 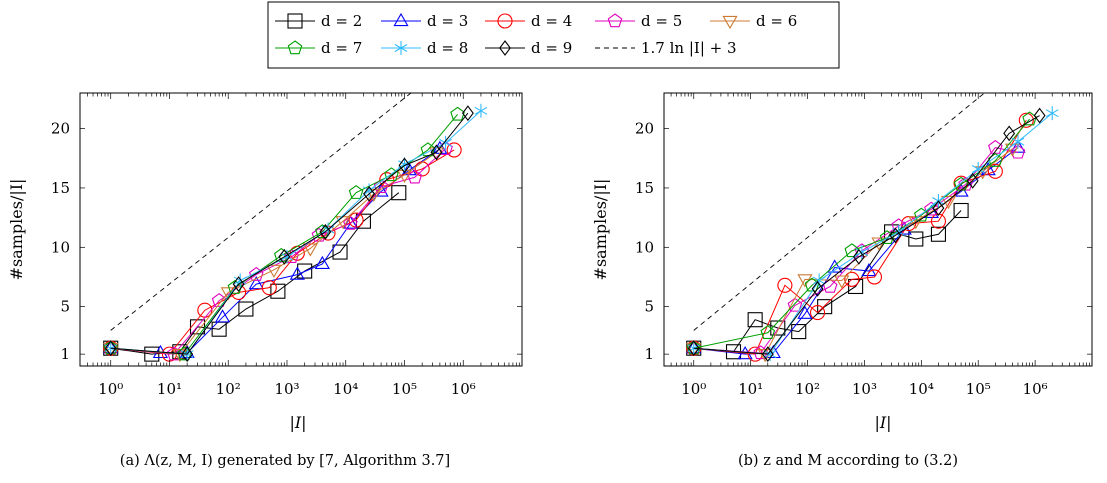 I want to click on legend-marker-triangle-down, so click(x=730, y=22).